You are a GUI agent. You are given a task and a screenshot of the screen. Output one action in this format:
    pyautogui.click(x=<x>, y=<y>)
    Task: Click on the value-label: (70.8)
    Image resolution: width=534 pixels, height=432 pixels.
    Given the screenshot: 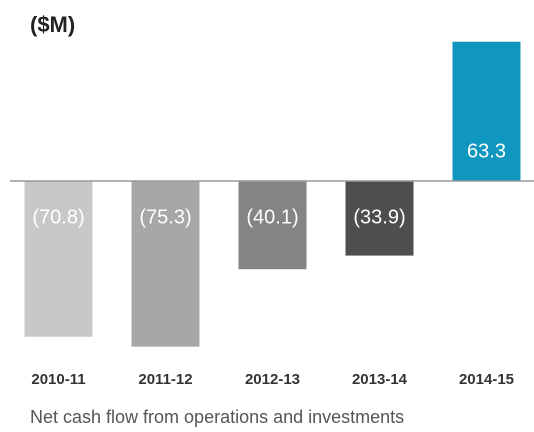 What is the action you would take?
    pyautogui.click(x=58, y=217)
    